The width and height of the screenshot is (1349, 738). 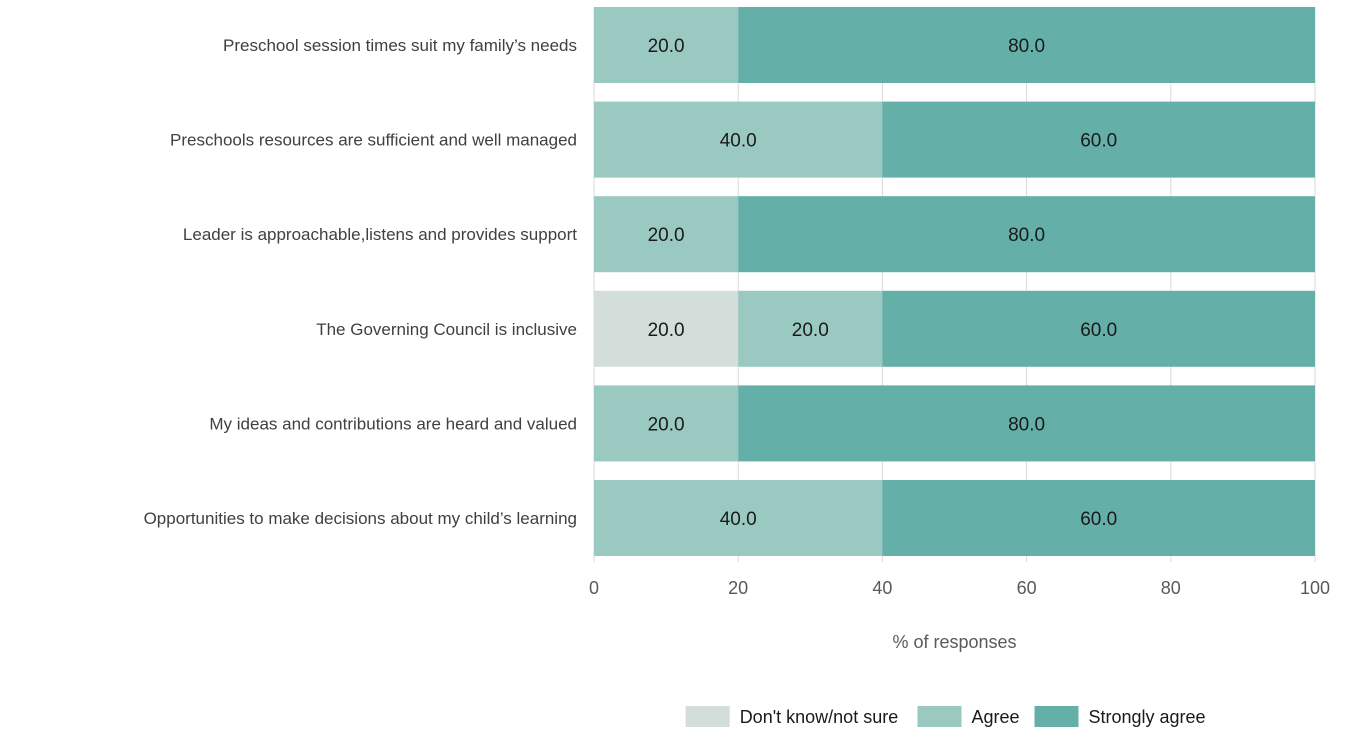 I want to click on x-tick-label-80: 80, so click(x=1171, y=588).